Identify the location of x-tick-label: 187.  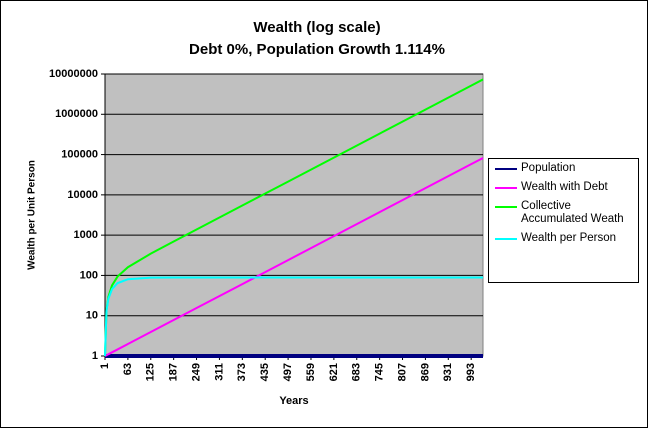
(174, 372).